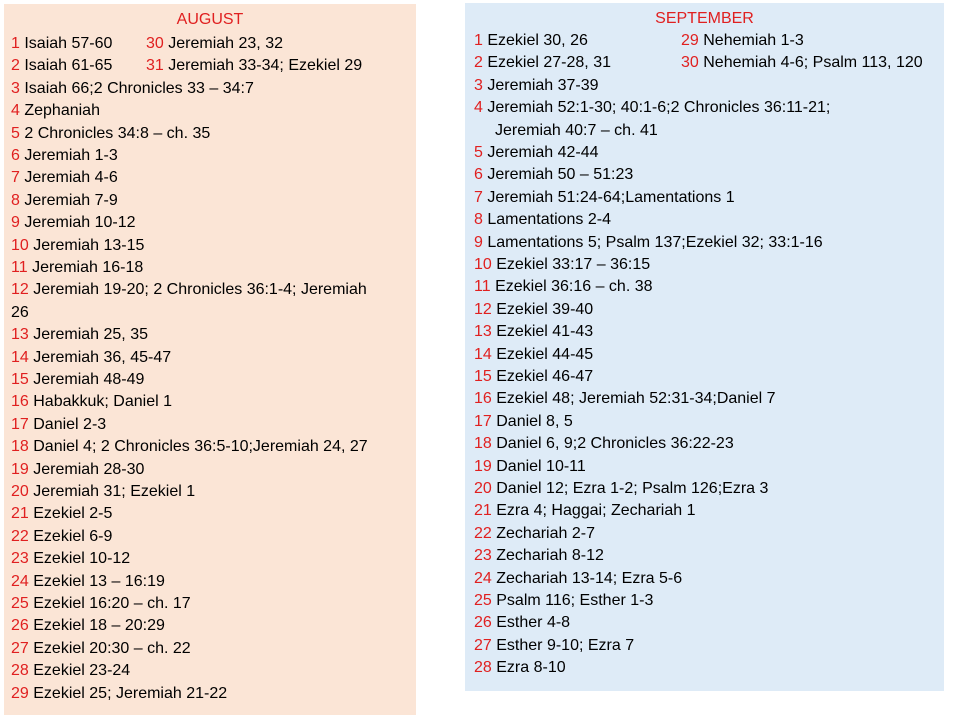 This screenshot has height=720, width=960. I want to click on reading-entry: 1 Ezekiel 30, 26, so click(531, 41).